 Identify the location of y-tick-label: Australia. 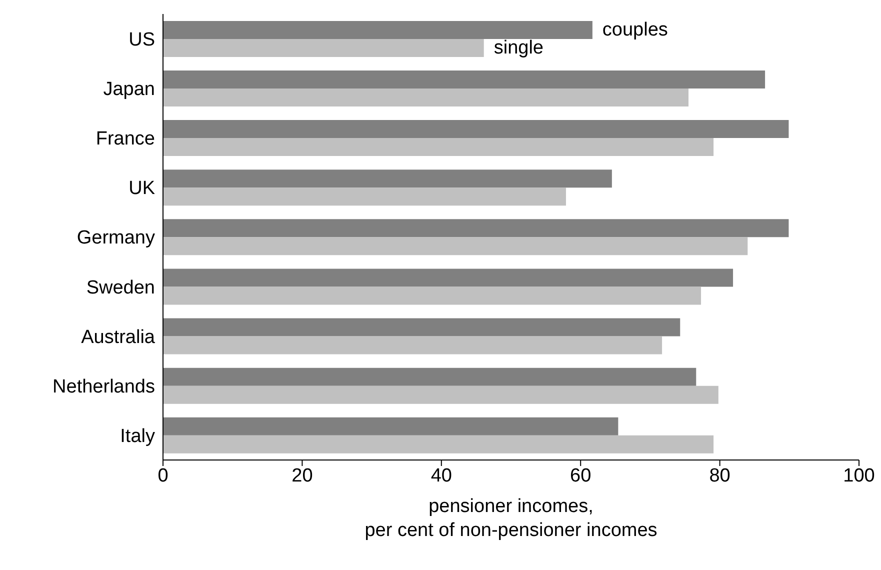
(118, 337).